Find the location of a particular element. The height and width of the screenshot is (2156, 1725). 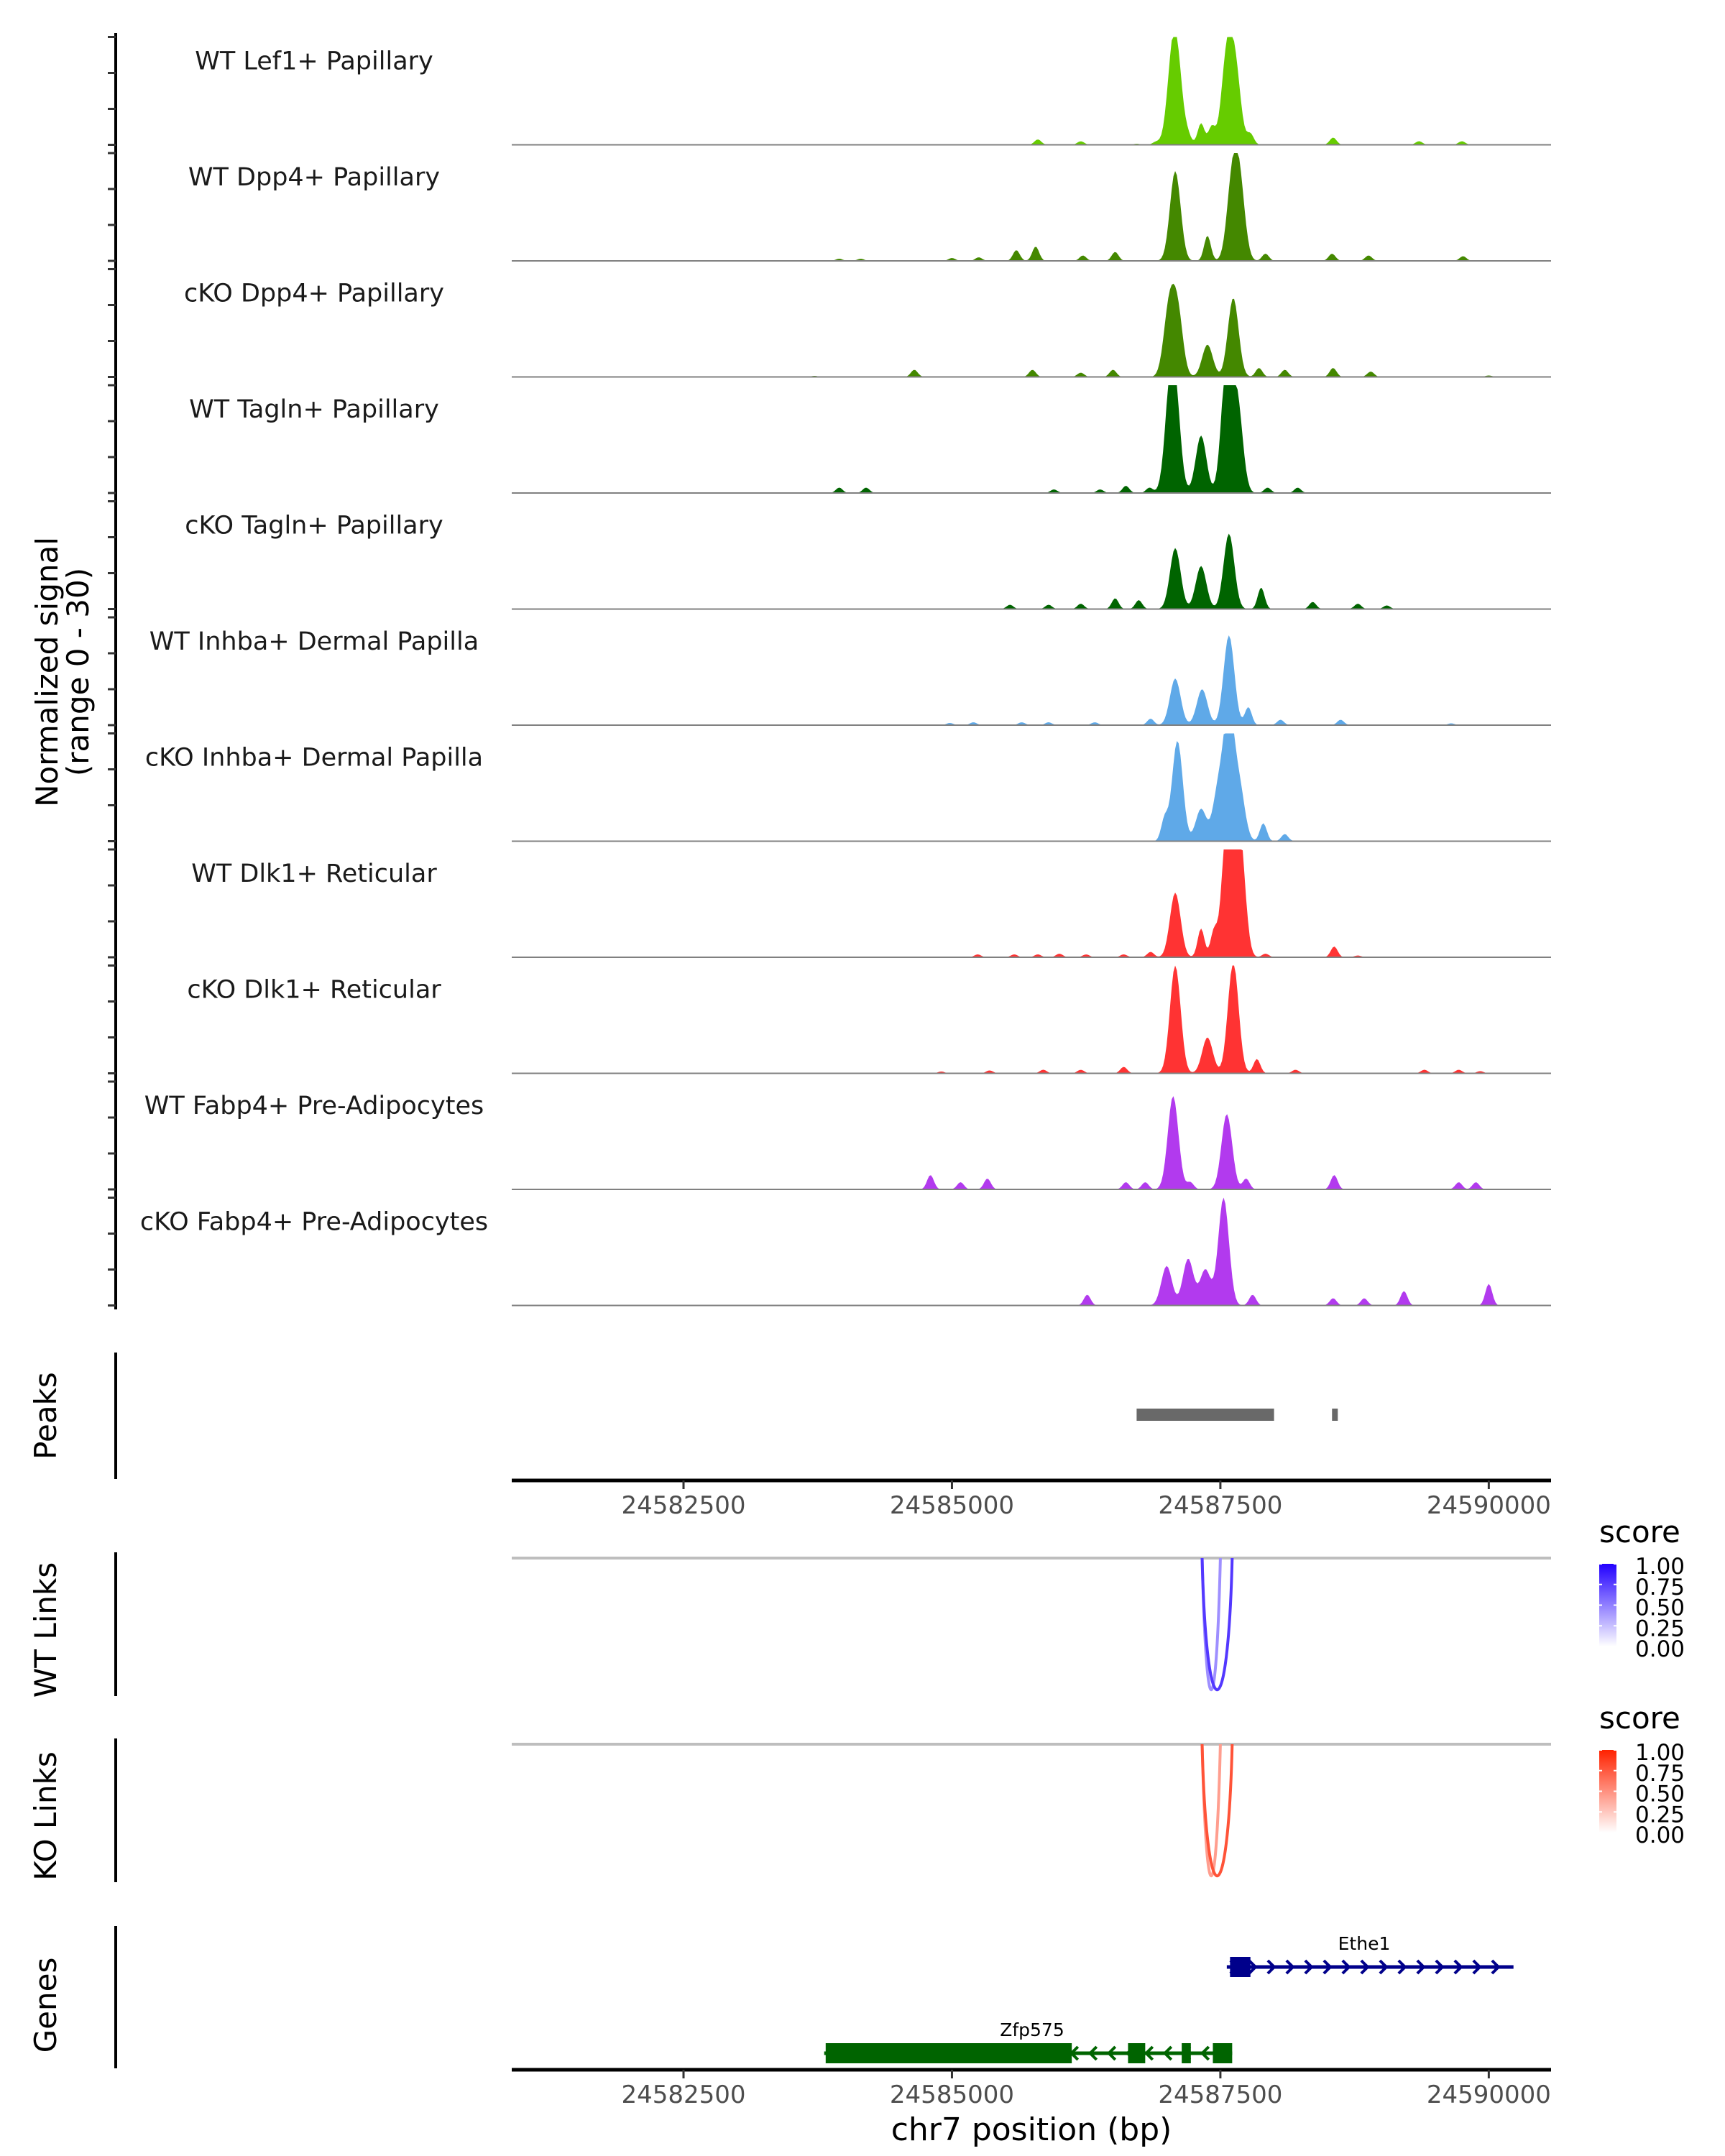

coverage-y-axis-title: Normalized signal (range 0 - 30) is located at coordinates (62, 672).